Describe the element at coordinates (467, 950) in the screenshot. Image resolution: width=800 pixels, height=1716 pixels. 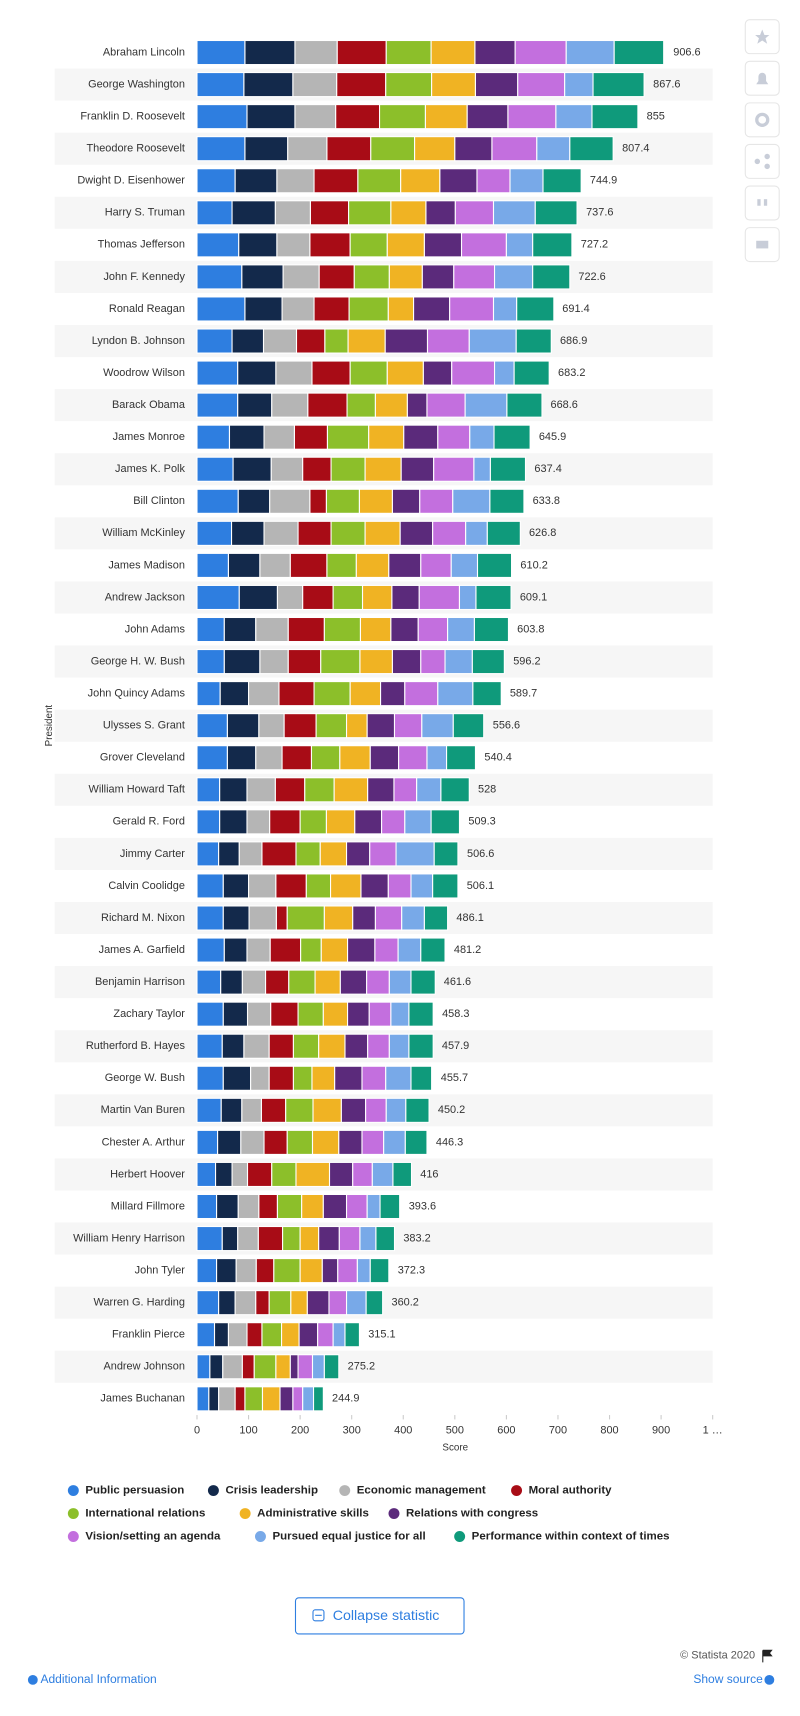
I see `total-label: 481.2` at that location.